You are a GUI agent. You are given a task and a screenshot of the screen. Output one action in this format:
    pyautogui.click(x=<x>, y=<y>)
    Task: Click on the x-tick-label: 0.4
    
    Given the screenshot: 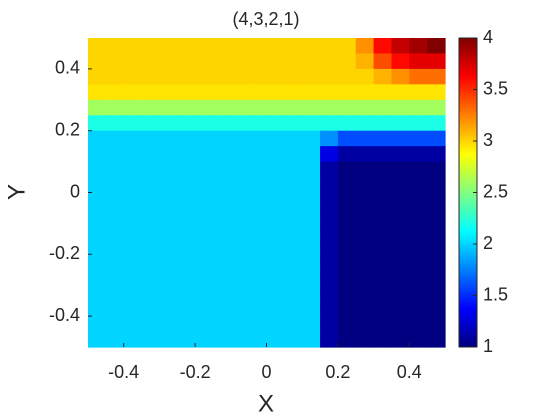 What is the action you would take?
    pyautogui.click(x=409, y=372)
    